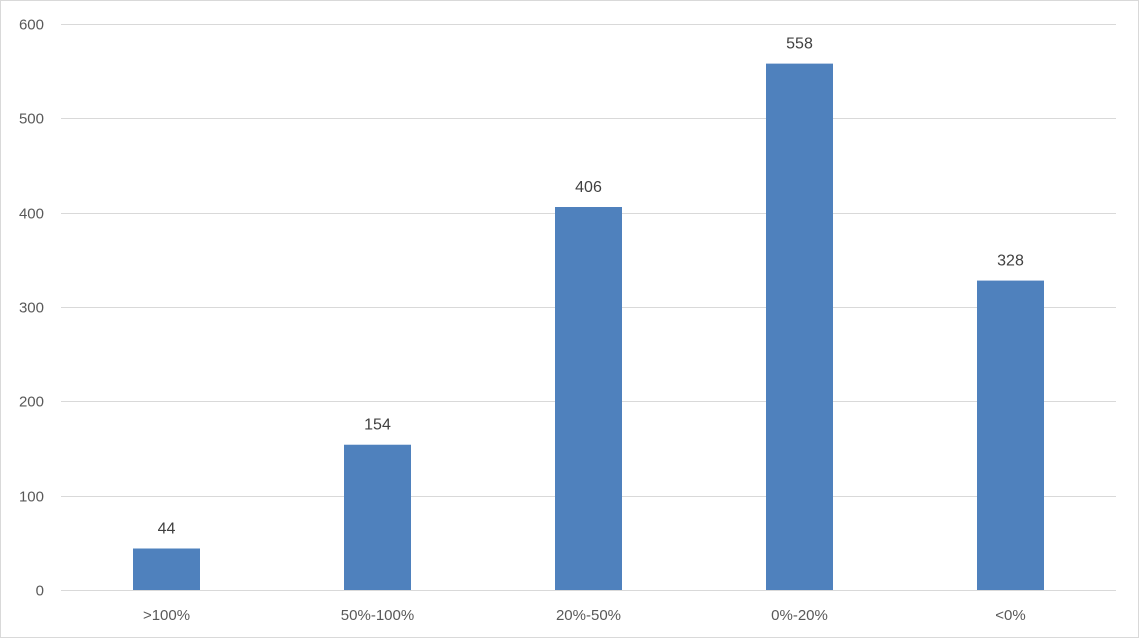 The image size is (1139, 639). I want to click on y-tick-label: 0, so click(40, 591).